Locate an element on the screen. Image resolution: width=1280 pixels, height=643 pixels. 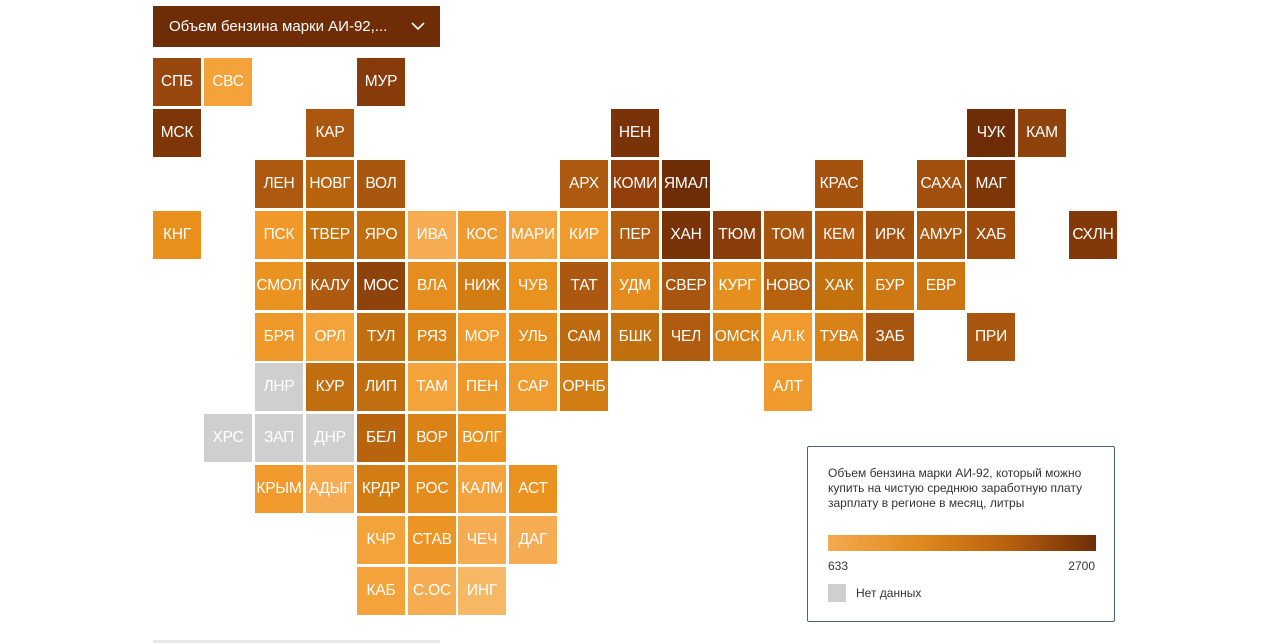
region-tile: КУРГ is located at coordinates (737, 286).